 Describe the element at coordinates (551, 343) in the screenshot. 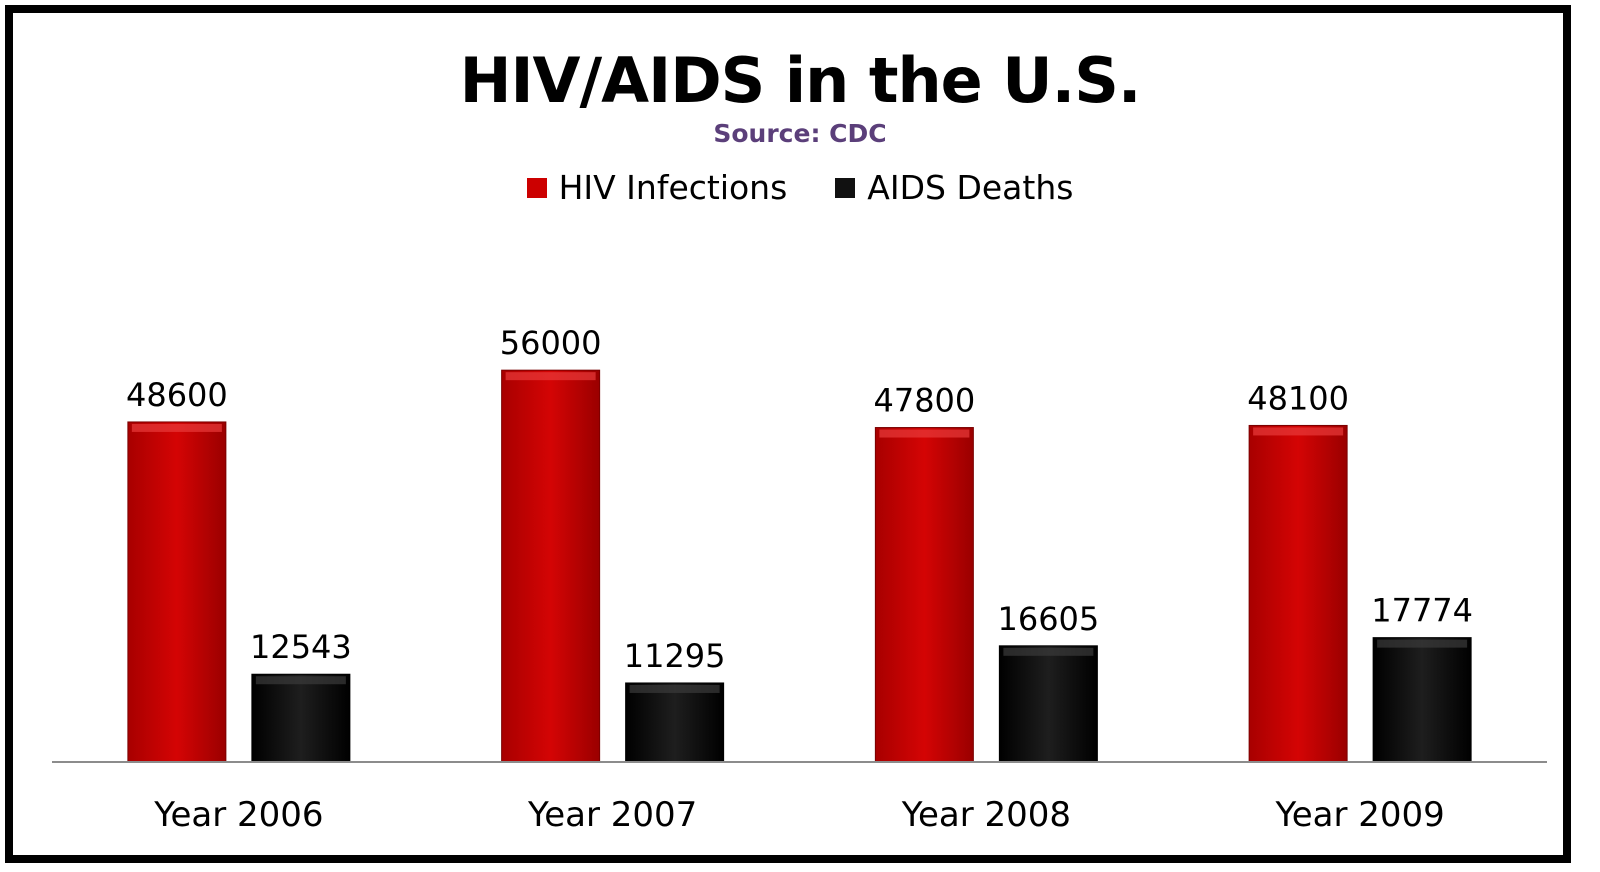

I see `data-label-hiv-infections-1: 56000` at that location.